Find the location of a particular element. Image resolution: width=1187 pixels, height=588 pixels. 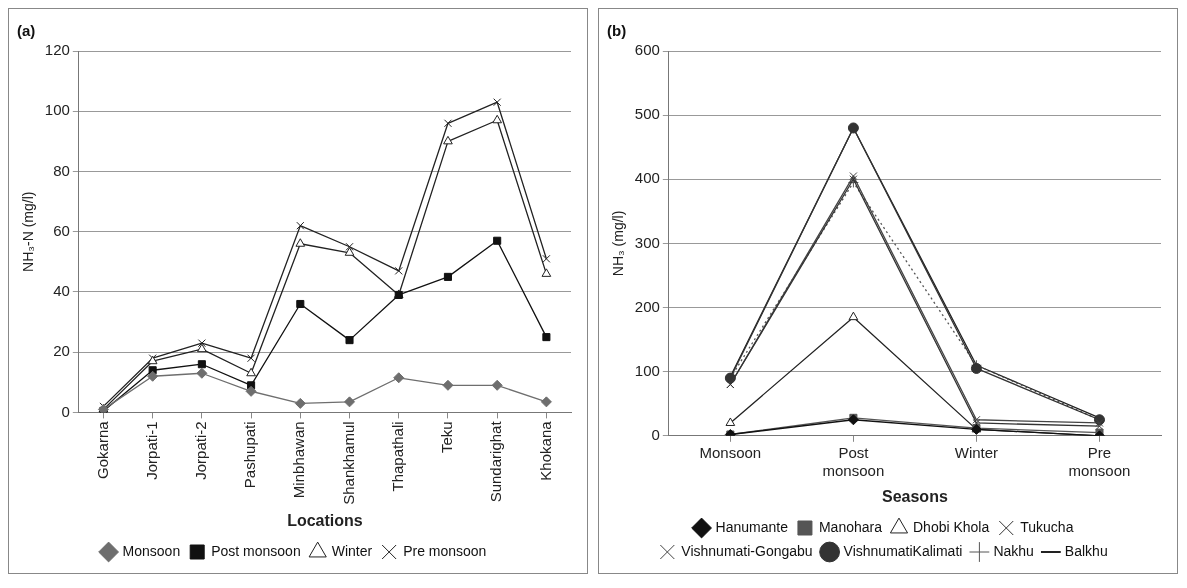

chart-title: (b) is located at coordinates (617, 31).